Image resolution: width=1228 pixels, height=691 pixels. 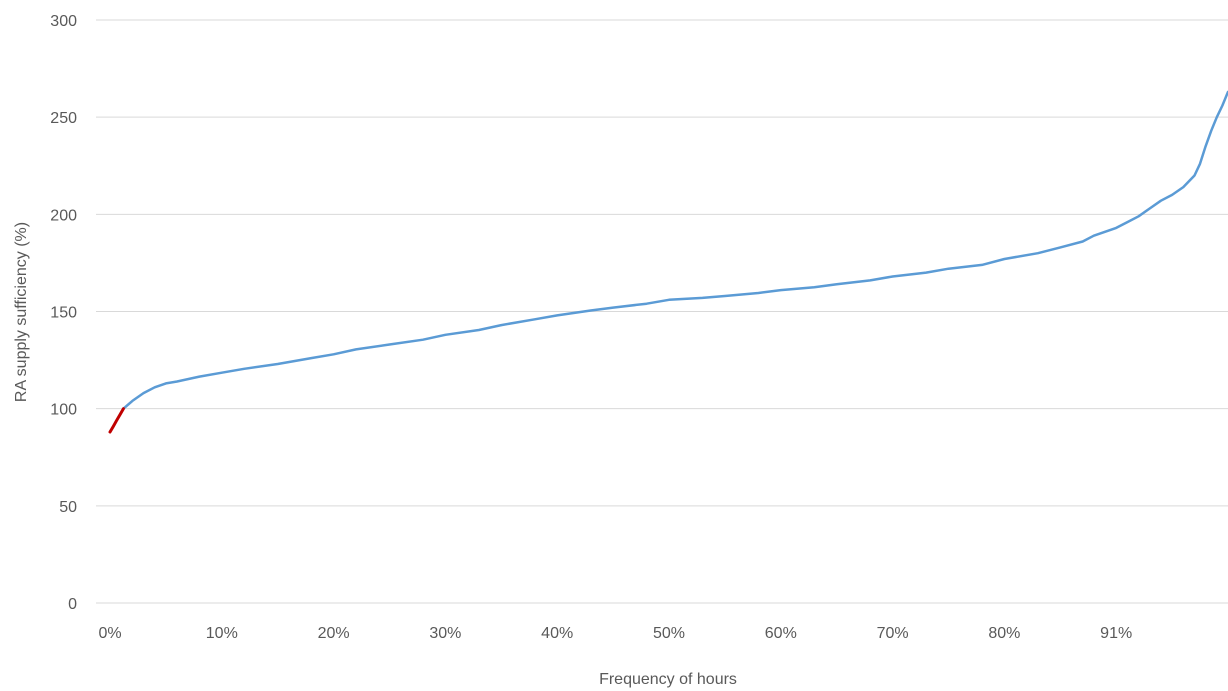 I want to click on y-tick-label: 100, so click(x=63, y=410).